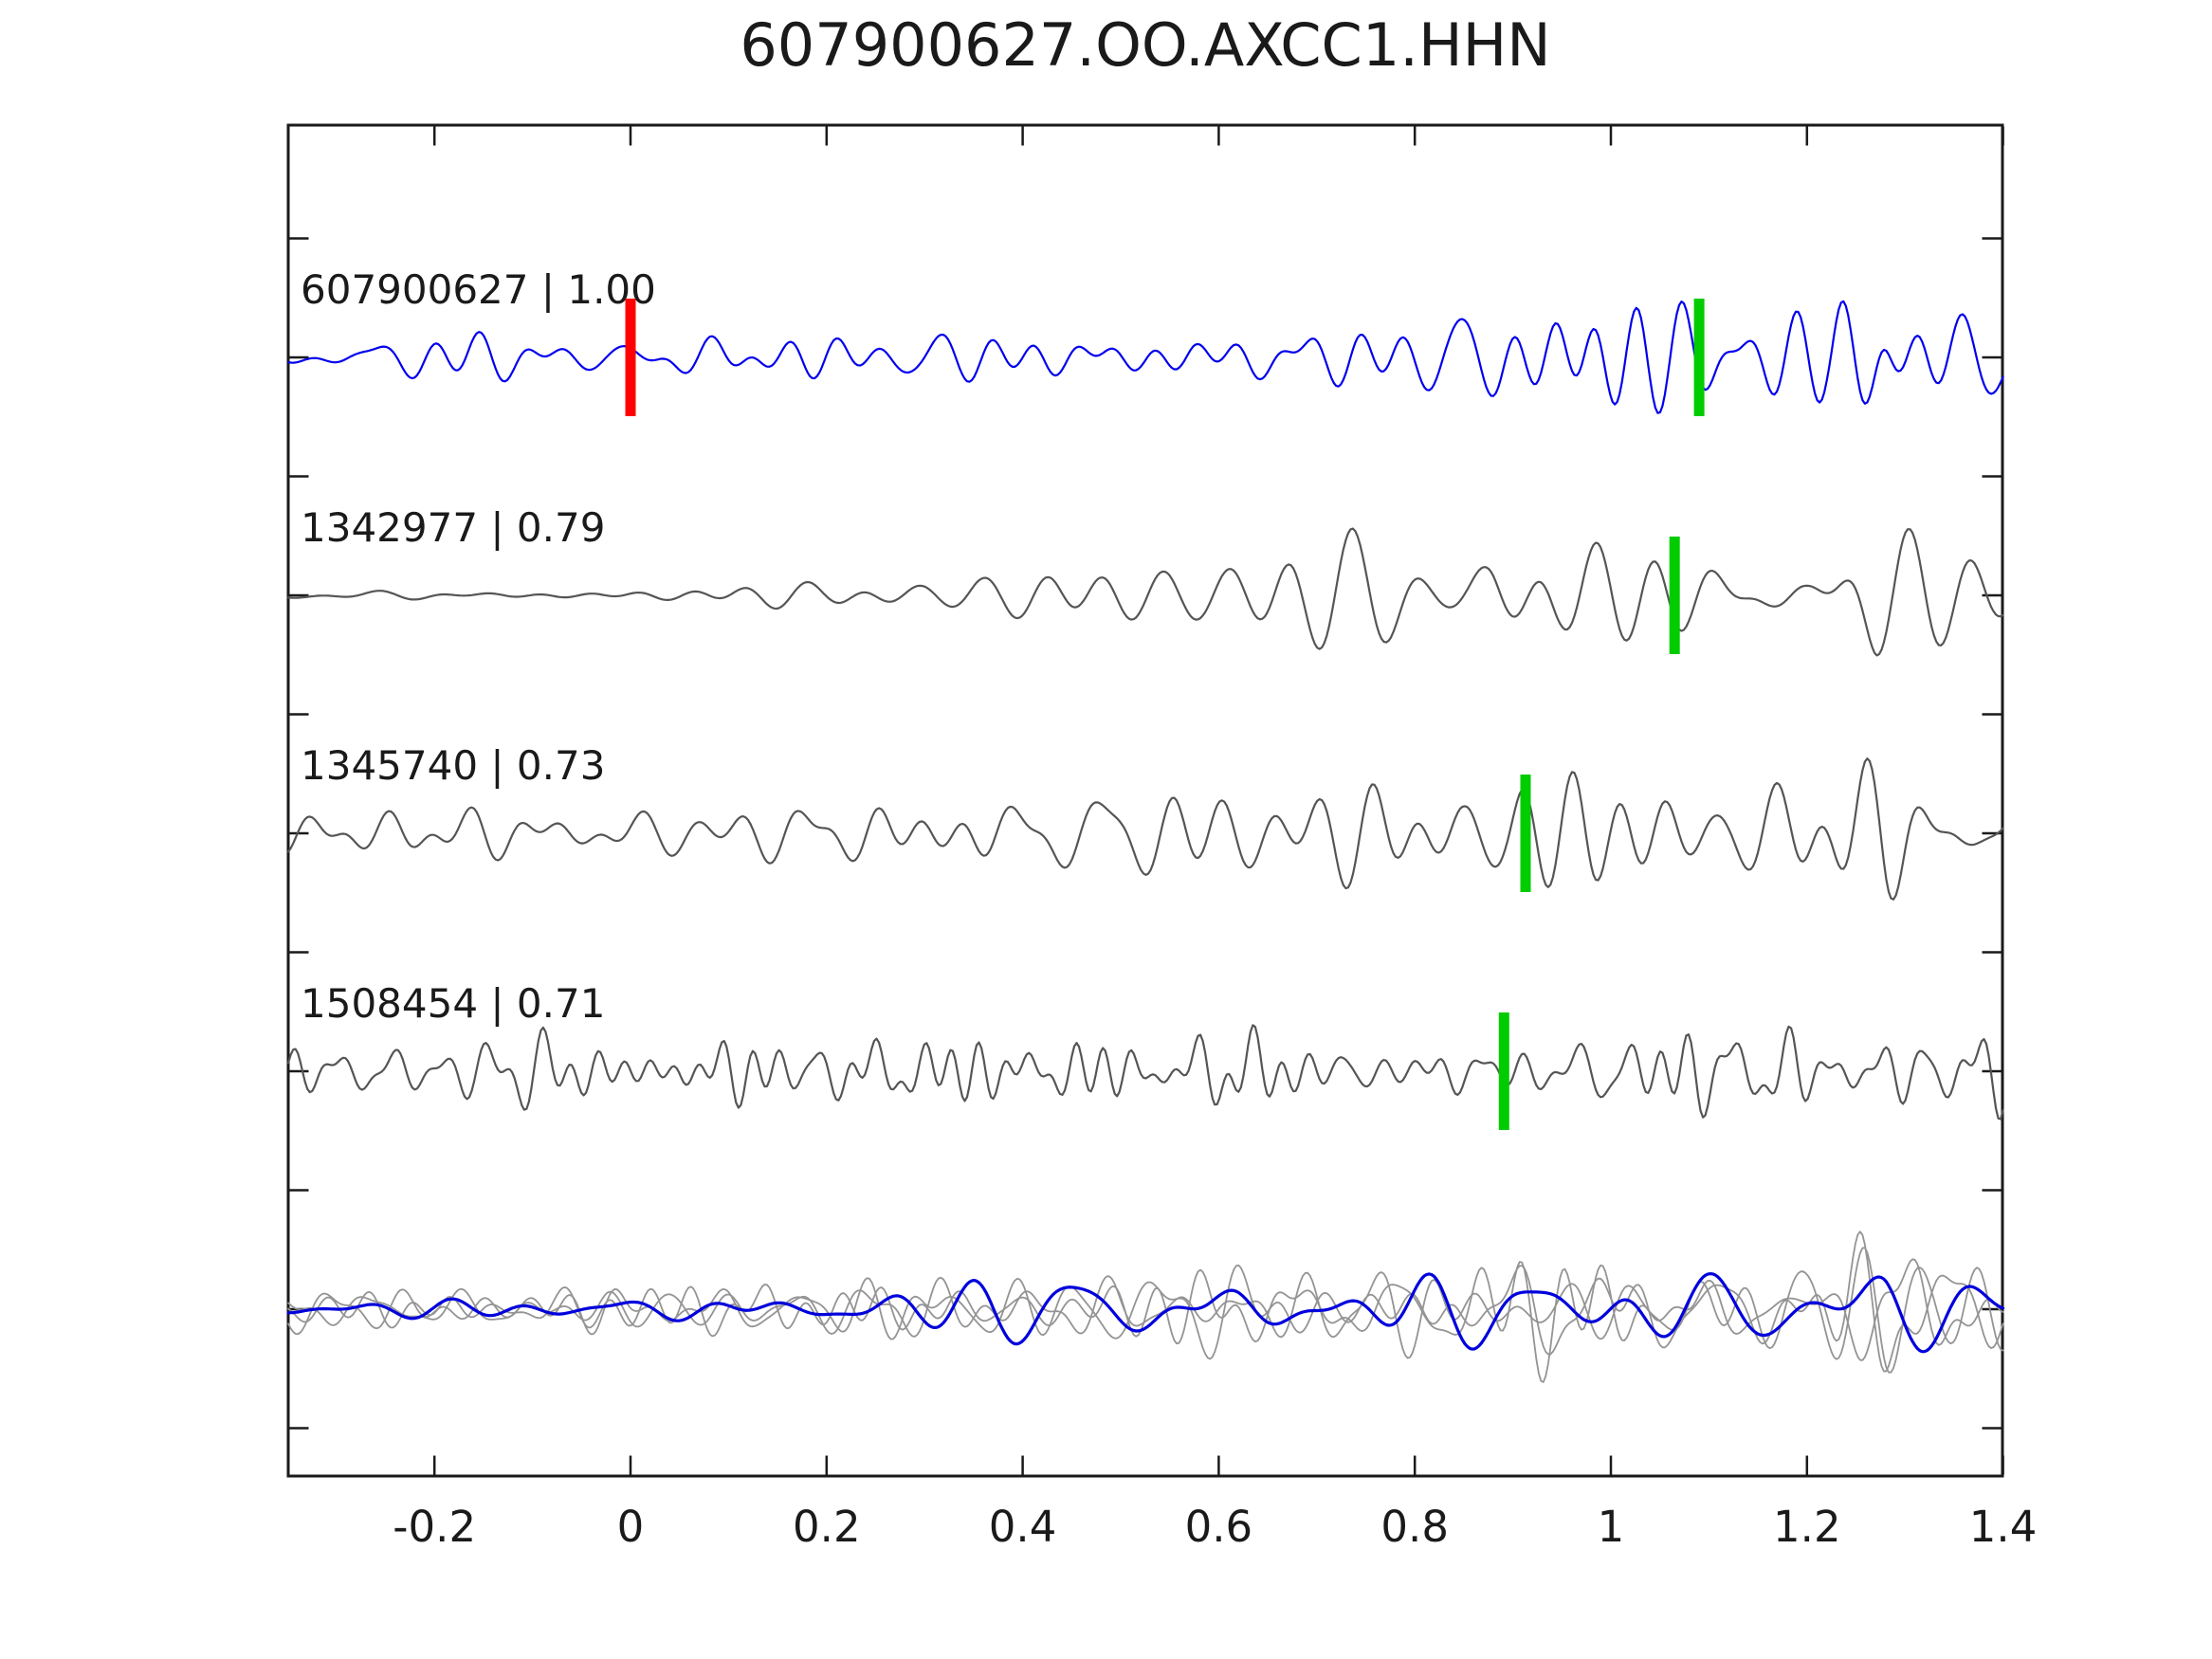  What do you see at coordinates (1145, 1313) in the screenshot?
I see `overlay-overlay-blue` at bounding box center [1145, 1313].